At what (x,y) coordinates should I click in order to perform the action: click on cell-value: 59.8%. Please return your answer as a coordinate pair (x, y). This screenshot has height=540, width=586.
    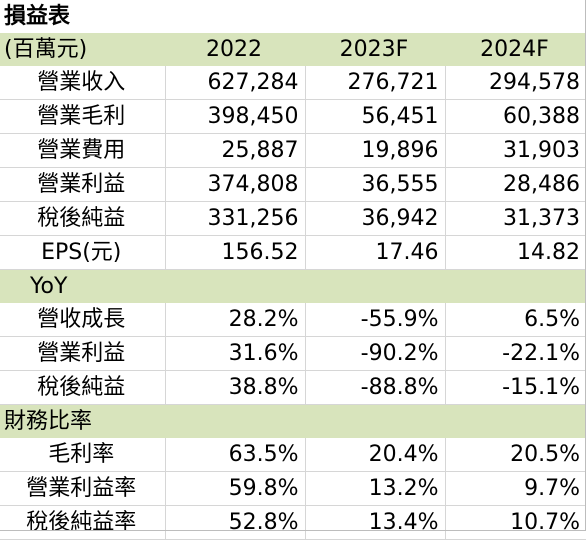
    Looking at the image, I should click on (234, 488).